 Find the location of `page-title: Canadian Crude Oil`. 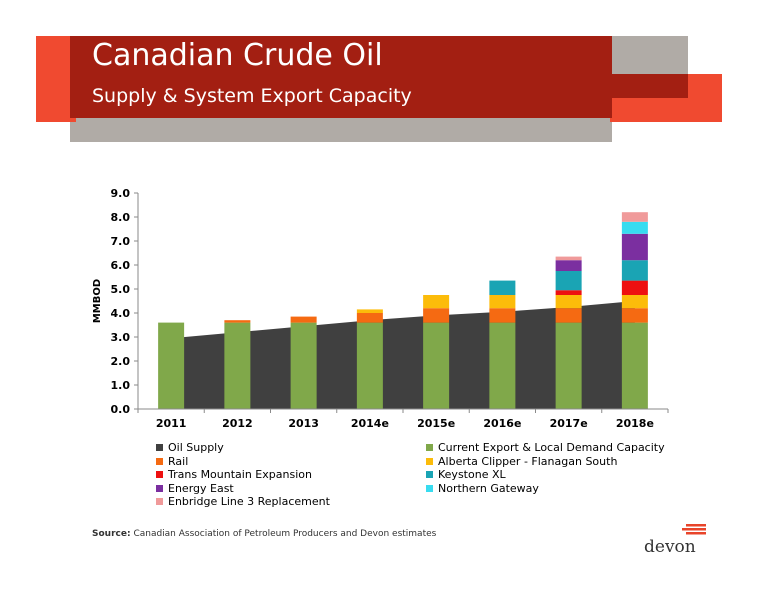

page-title: Canadian Crude Oil is located at coordinates (237, 55).